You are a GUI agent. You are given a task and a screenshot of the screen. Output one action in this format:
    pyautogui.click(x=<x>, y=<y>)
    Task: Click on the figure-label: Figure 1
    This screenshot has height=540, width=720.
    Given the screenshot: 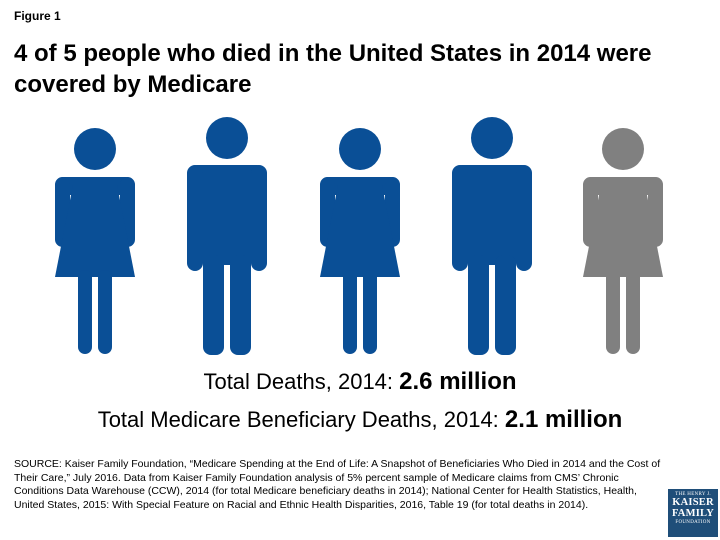 What is the action you would take?
    pyautogui.click(x=37, y=16)
    